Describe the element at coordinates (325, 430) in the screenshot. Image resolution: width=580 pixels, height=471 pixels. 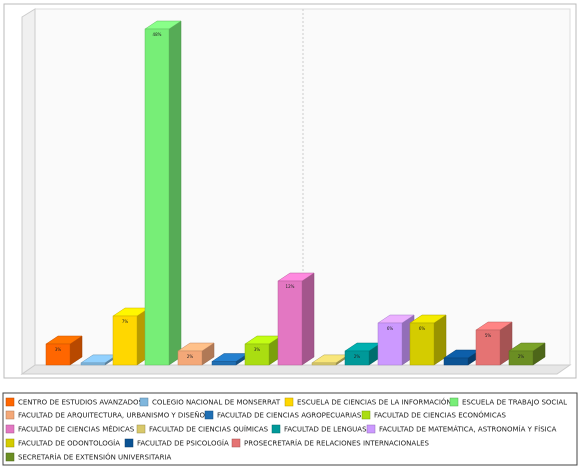
I see `legend-label: FACULTAD DE LENGUAS` at that location.